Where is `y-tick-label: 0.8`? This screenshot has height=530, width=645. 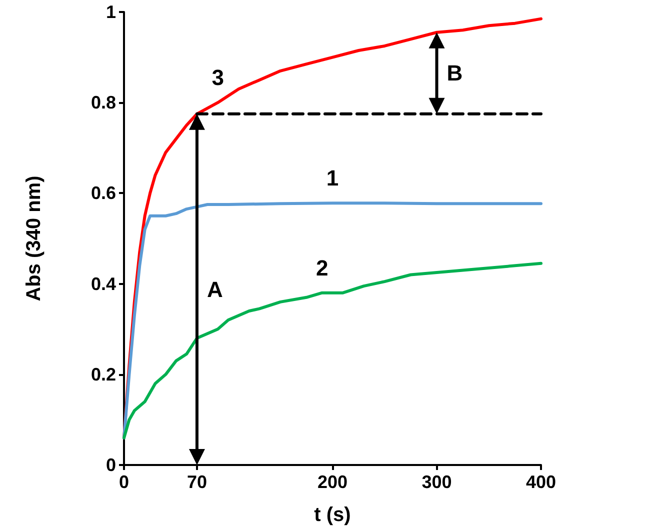 y-tick-label: 0.8 is located at coordinates (103, 102).